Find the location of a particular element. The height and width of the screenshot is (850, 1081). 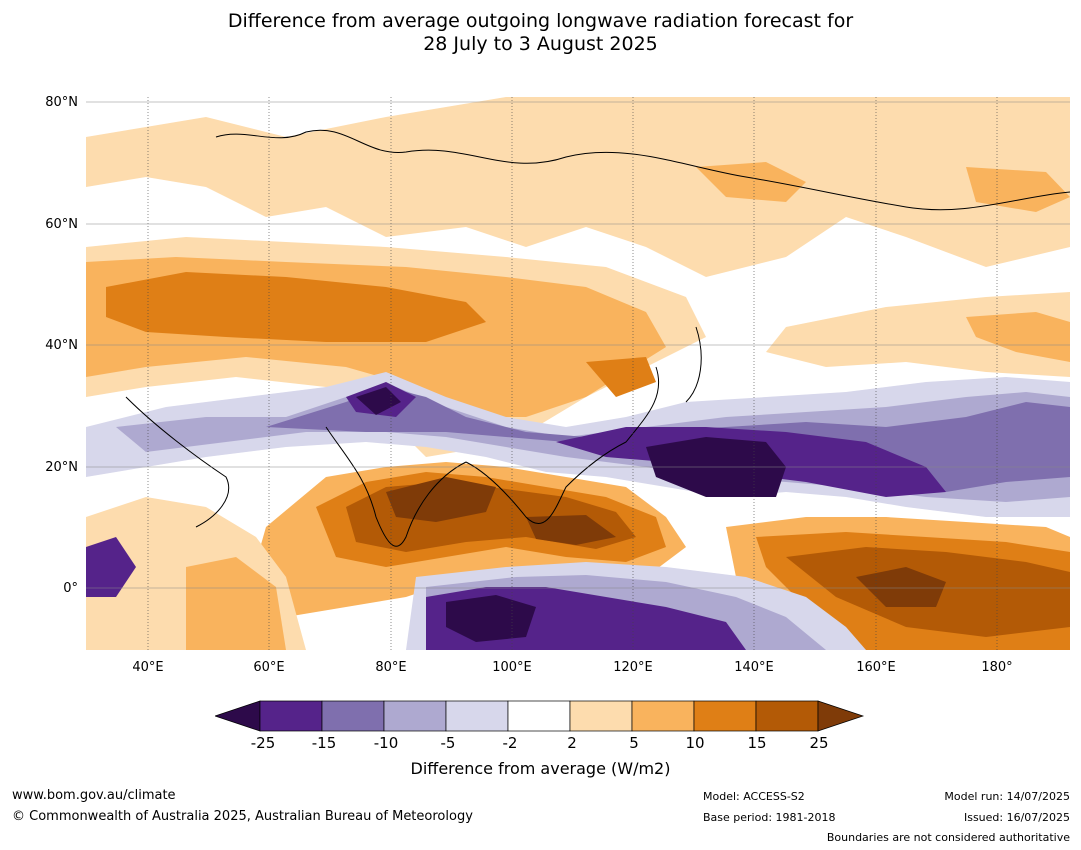

lon-label-40e: 40°E is located at coordinates (148, 667).